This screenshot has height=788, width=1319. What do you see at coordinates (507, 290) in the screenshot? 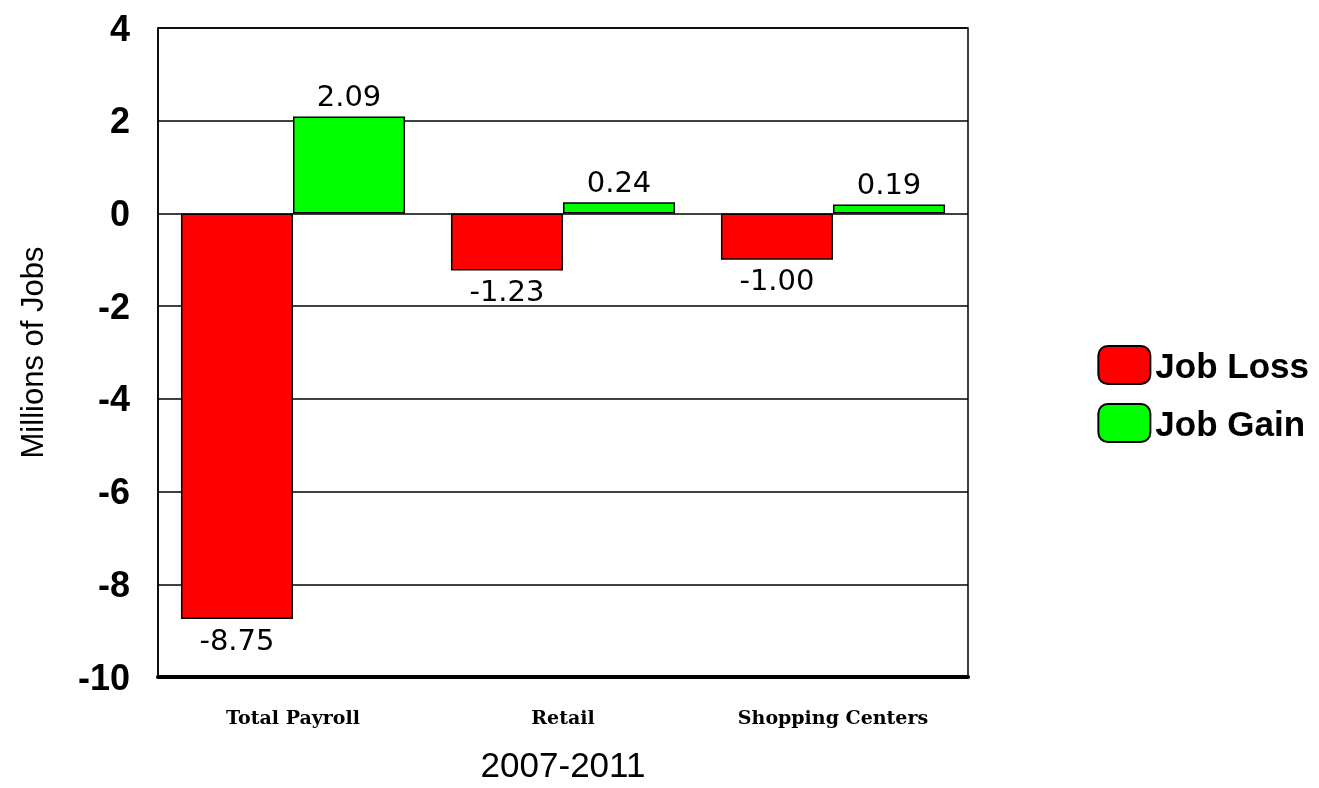
I see `data-label: -1.23` at bounding box center [507, 290].